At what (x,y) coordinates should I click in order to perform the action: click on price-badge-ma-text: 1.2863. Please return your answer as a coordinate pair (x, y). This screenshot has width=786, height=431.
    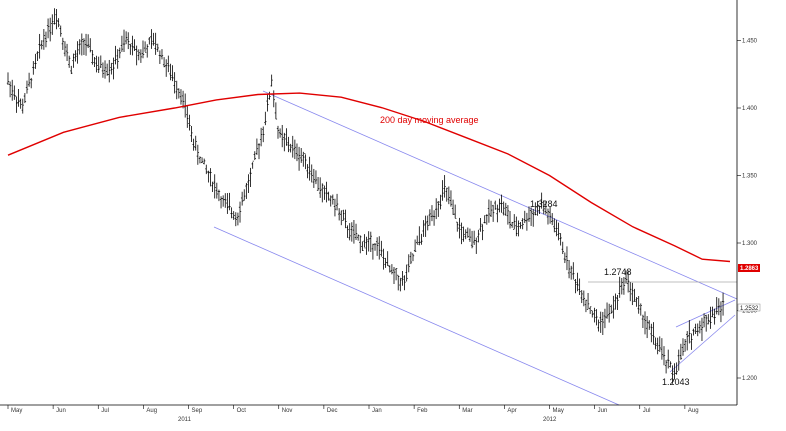
    Looking at the image, I should click on (749, 269).